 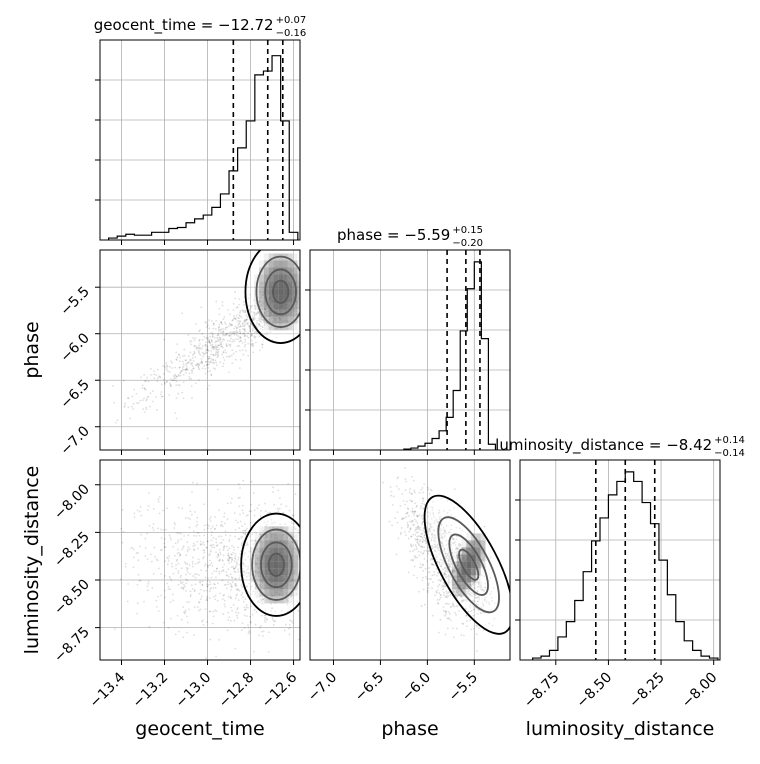 What do you see at coordinates (291, 20) in the screenshot?
I see `title-sup: +0.07` at bounding box center [291, 20].